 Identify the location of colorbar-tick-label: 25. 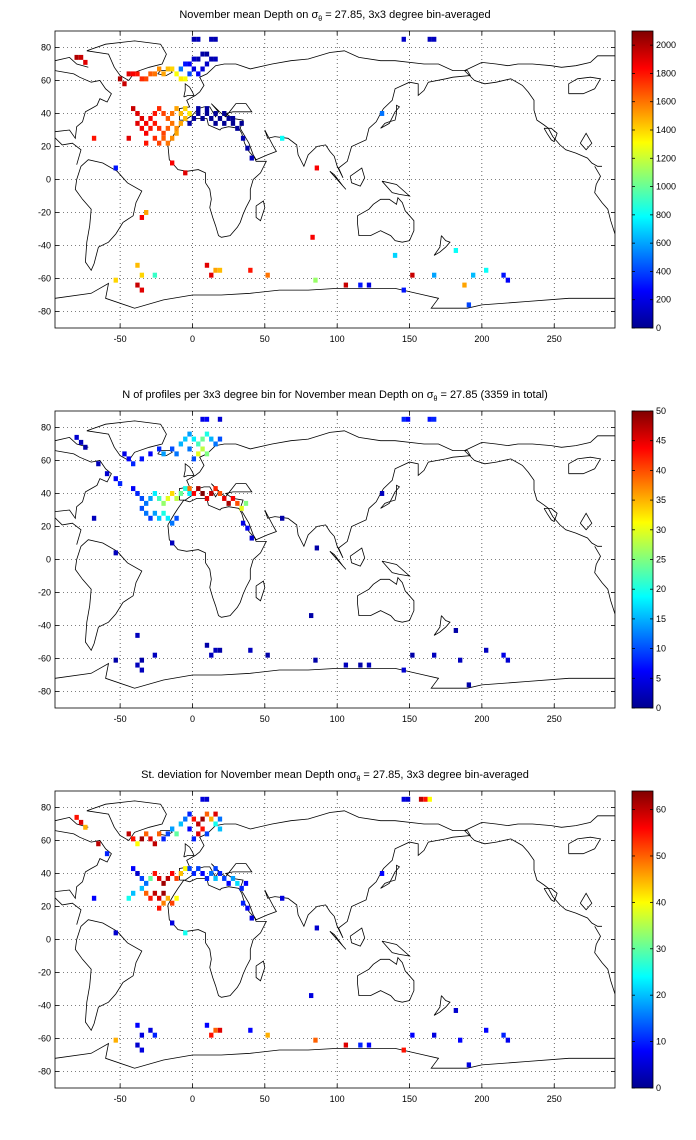
(661, 560).